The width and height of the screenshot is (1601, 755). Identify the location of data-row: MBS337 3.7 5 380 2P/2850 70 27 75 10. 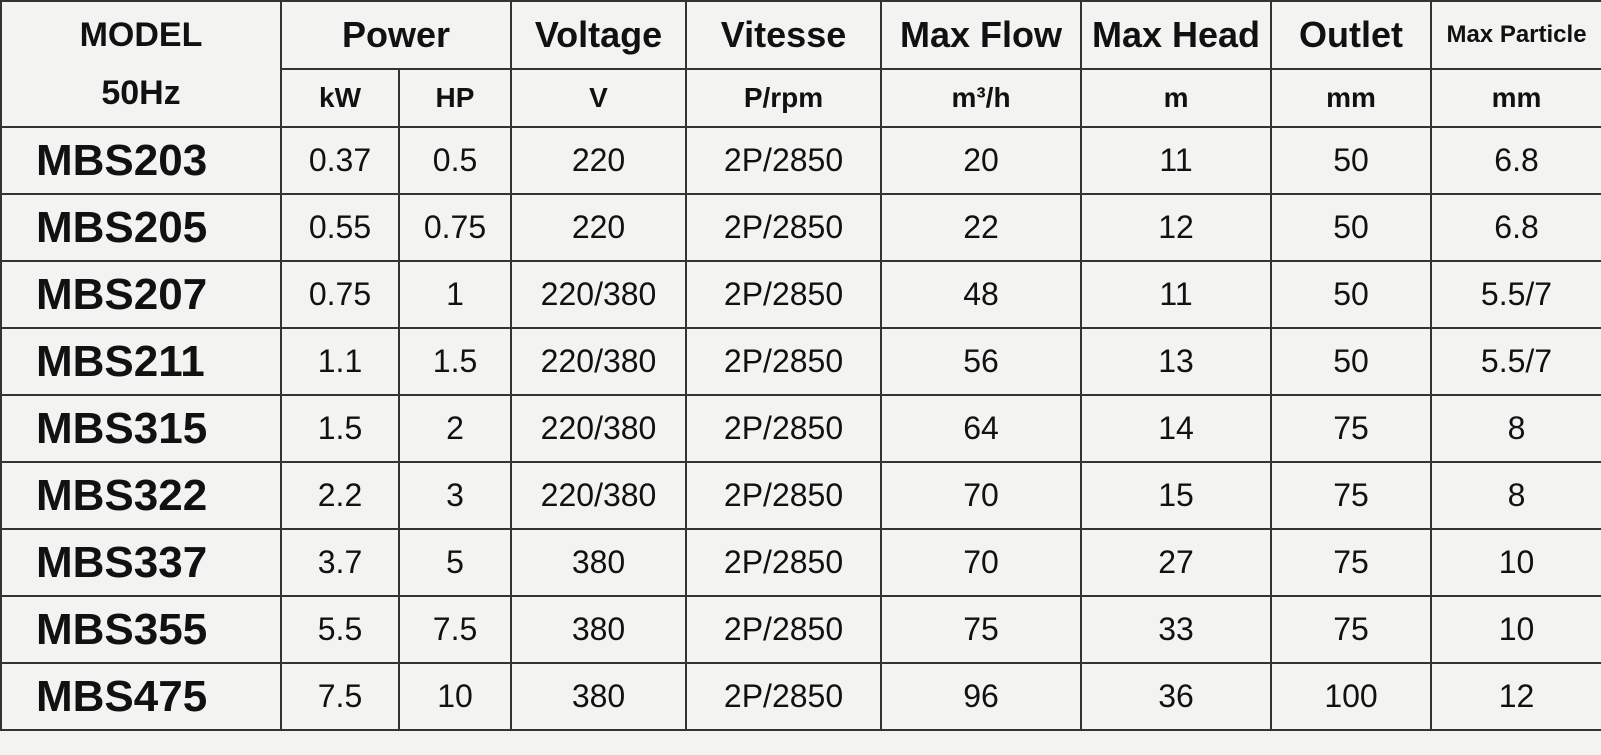
(800, 562).